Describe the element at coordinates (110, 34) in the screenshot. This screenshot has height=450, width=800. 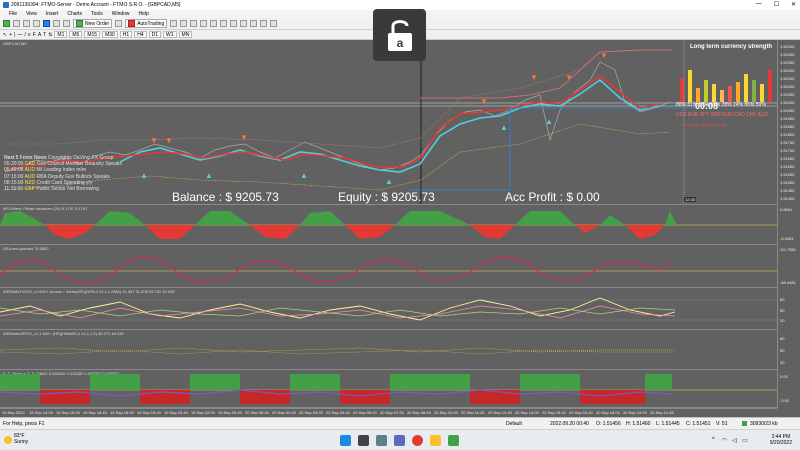
I see `timeframe-m30: M30` at that location.